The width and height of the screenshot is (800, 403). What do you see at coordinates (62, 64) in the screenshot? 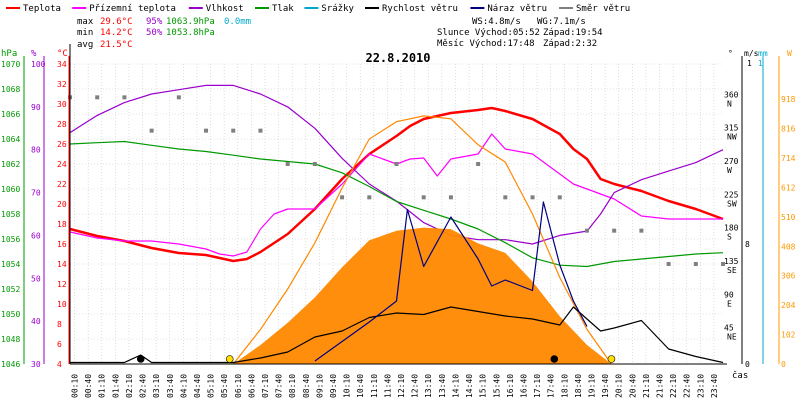
I see `y-tick-label: 34` at bounding box center [62, 64].